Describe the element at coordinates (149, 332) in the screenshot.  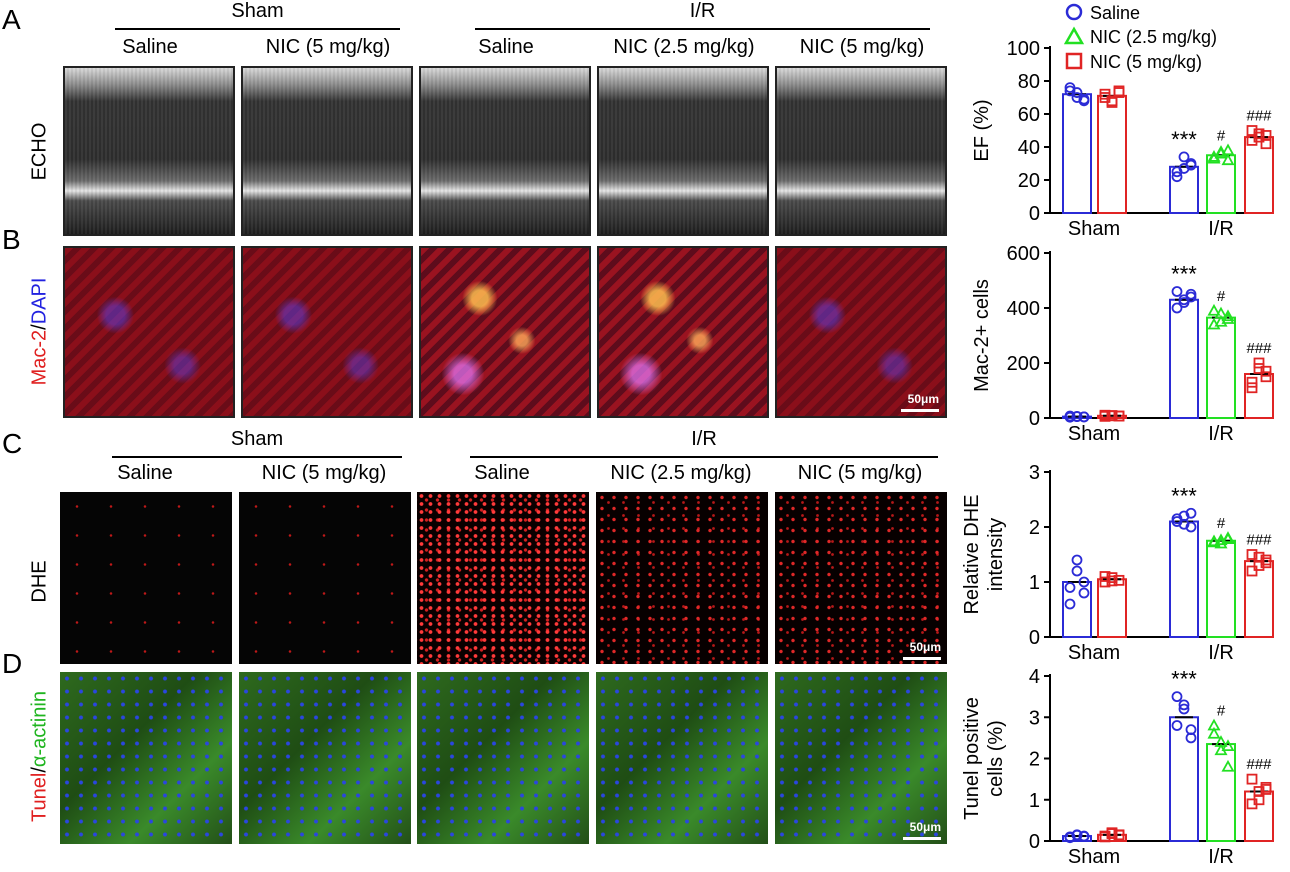
I see `mac2-image-sham-saline` at that location.